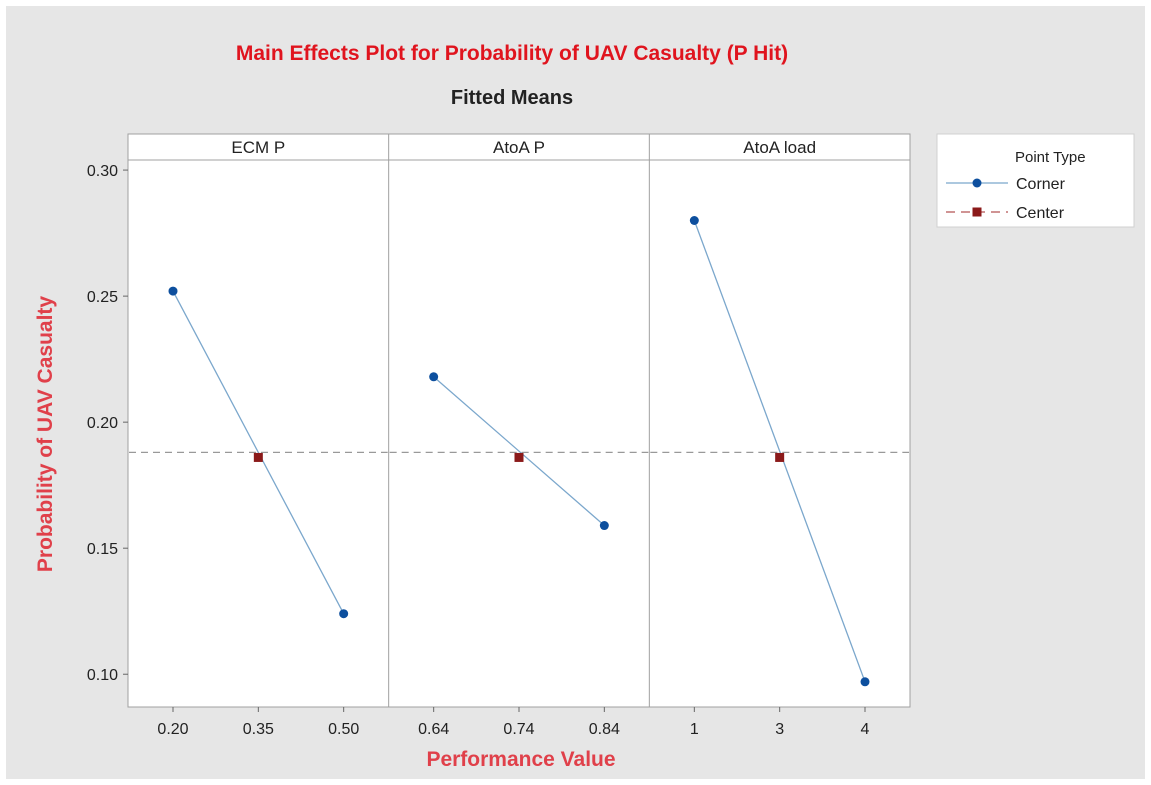 The image size is (1151, 785). I want to click on panel-title: AtoA load, so click(779, 147).